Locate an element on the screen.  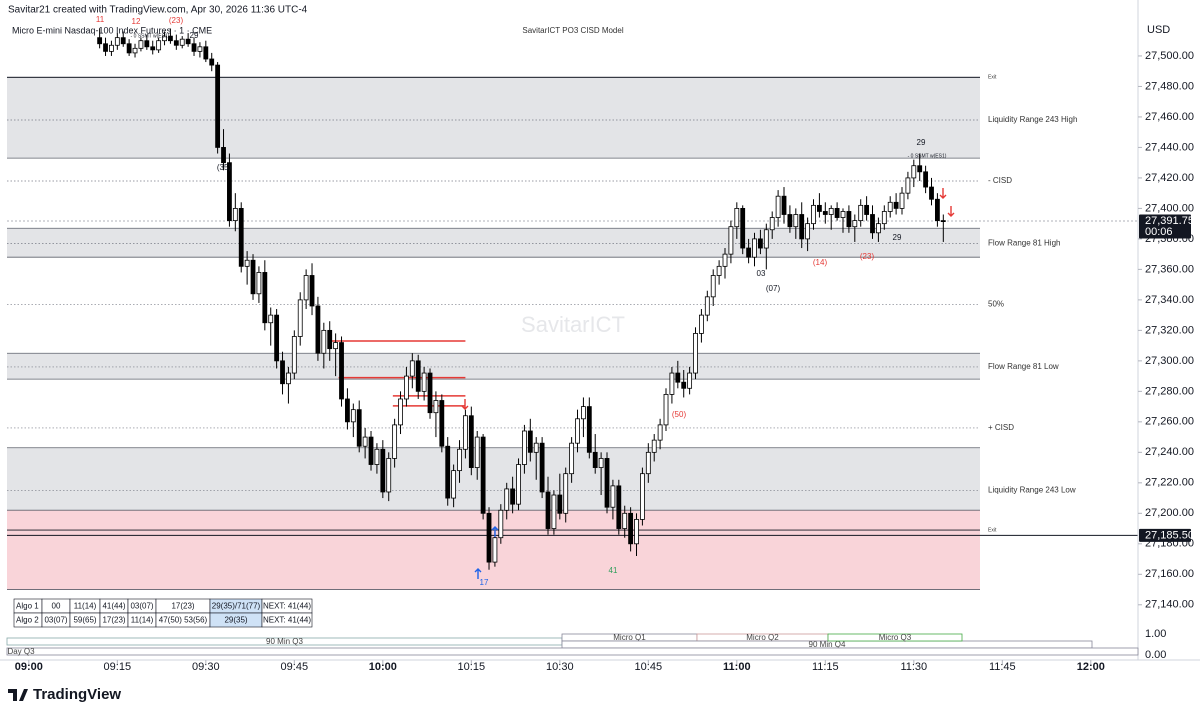
currency: USD is located at coordinates (1158, 30).